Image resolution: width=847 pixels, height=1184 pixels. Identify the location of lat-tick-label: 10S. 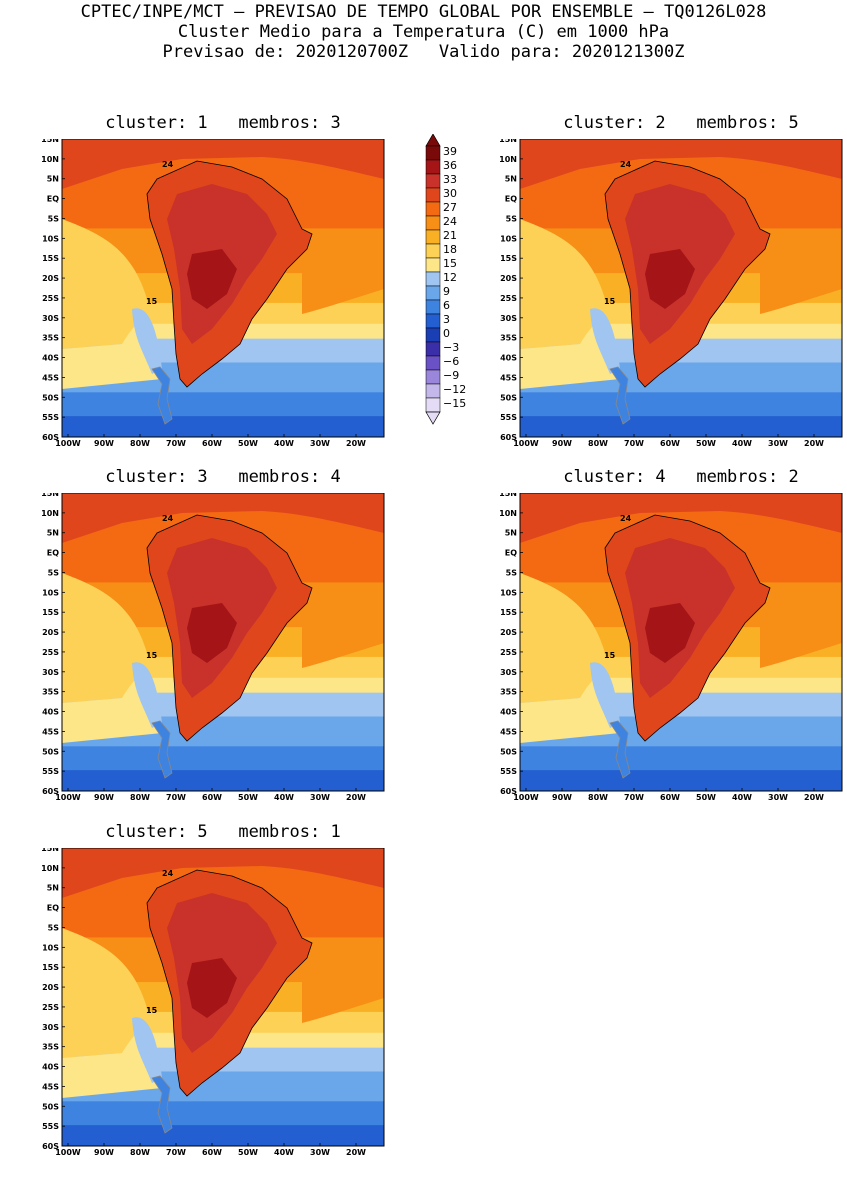
(508, 238).